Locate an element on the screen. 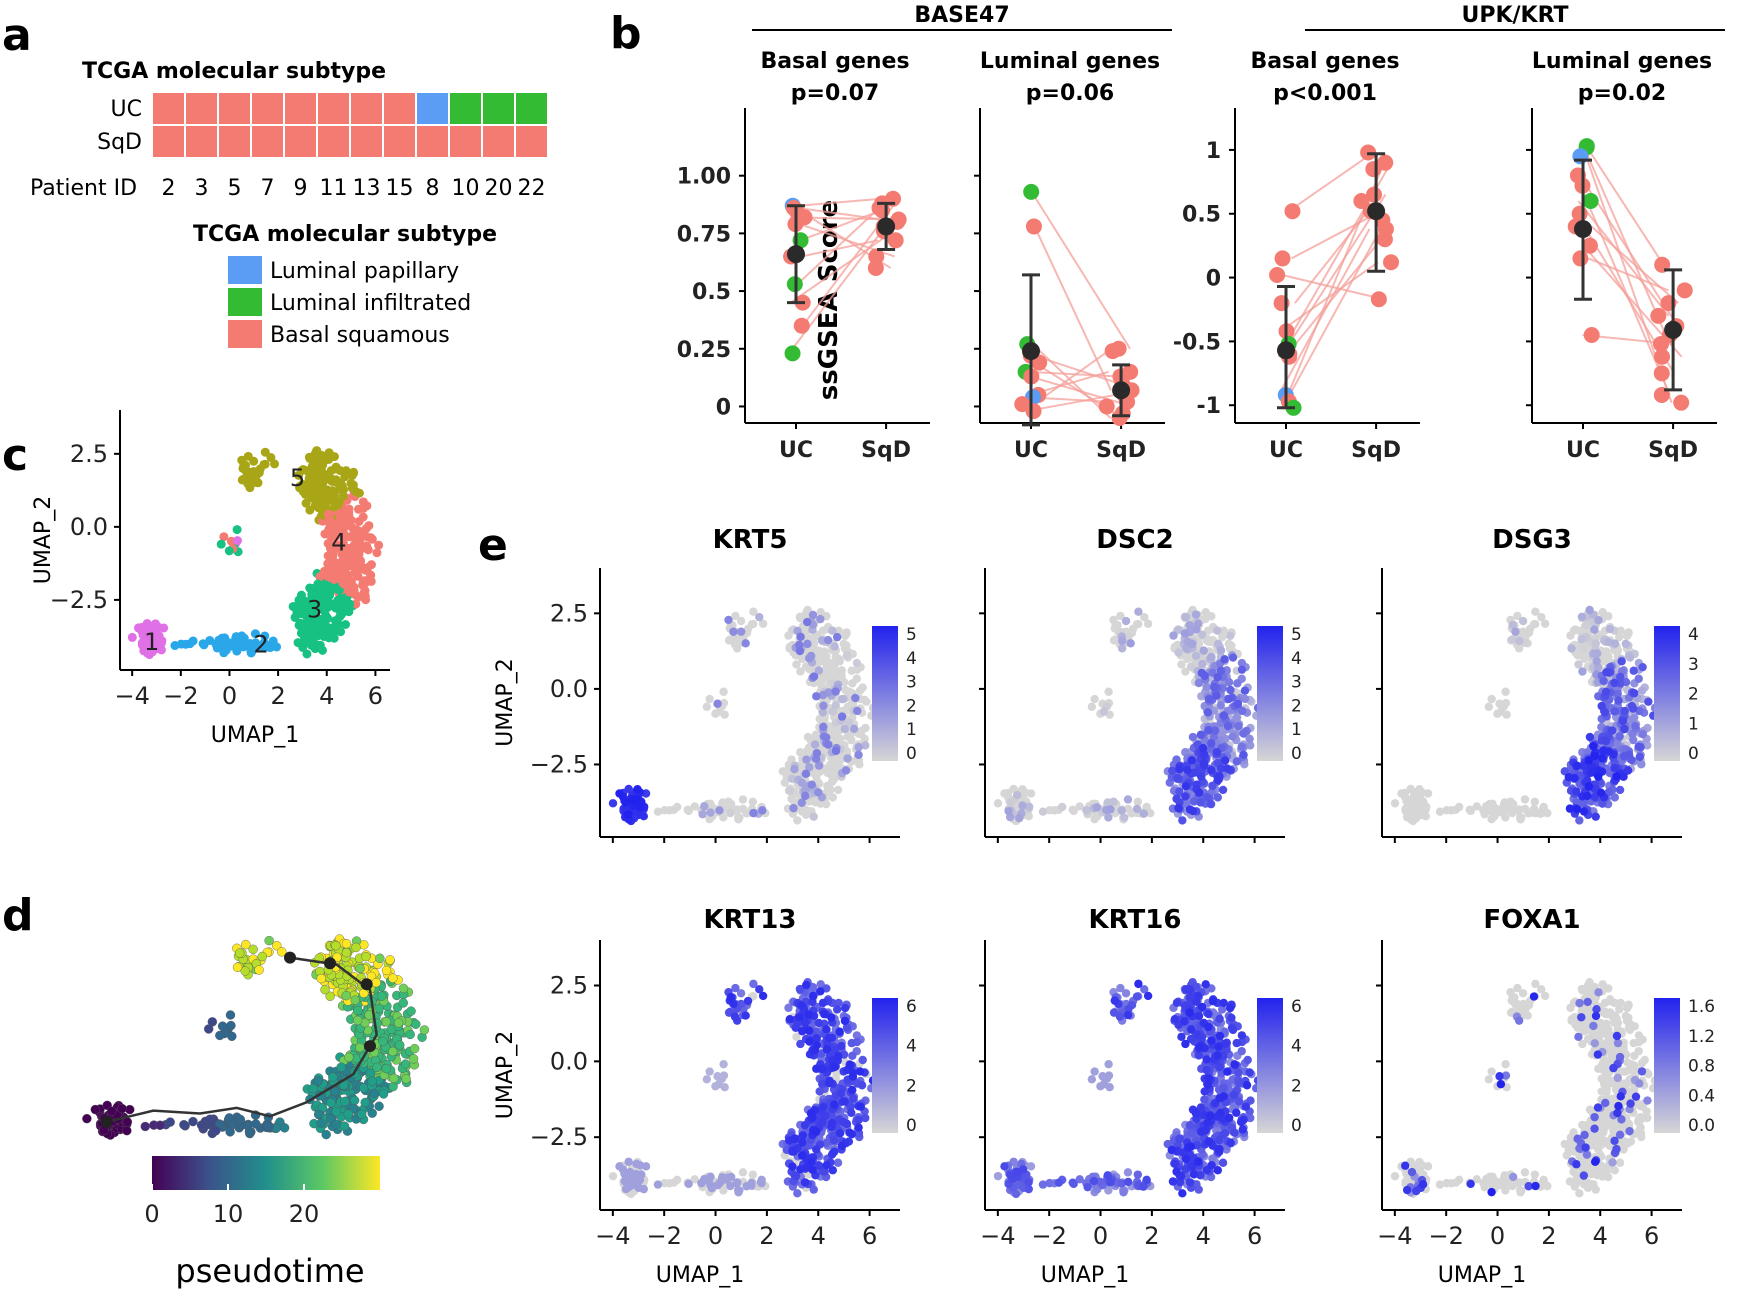  feature-title: DSC2 is located at coordinates (1134, 540).